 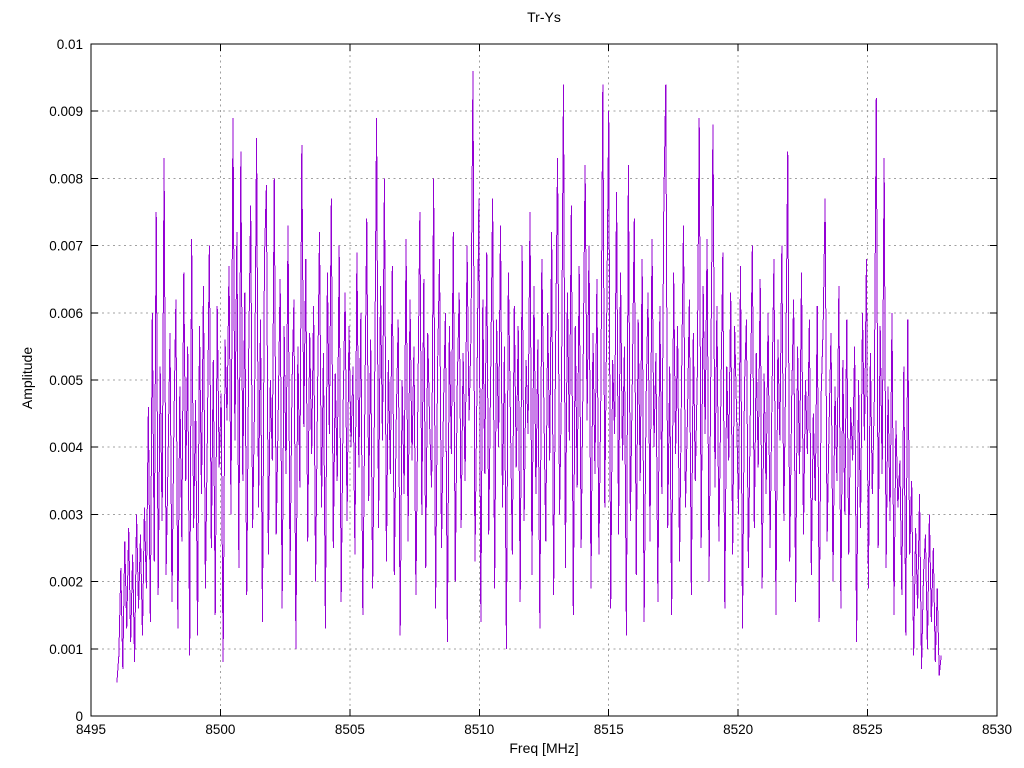 What do you see at coordinates (91, 729) in the screenshot?
I see `x-tick-label: 8495` at bounding box center [91, 729].